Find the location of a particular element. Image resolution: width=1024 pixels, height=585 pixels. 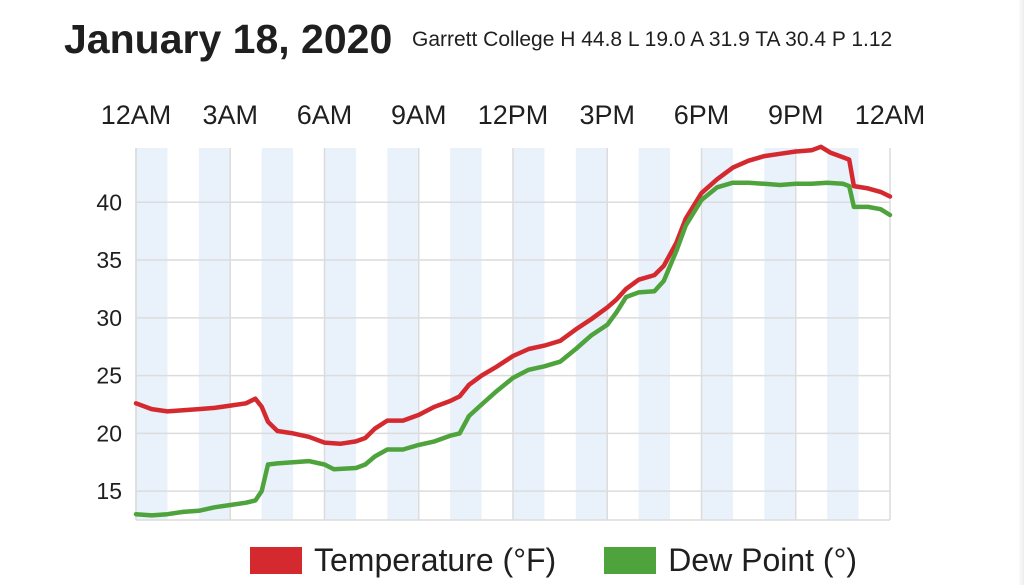

x-tick-label: 3PM is located at coordinates (607, 115).